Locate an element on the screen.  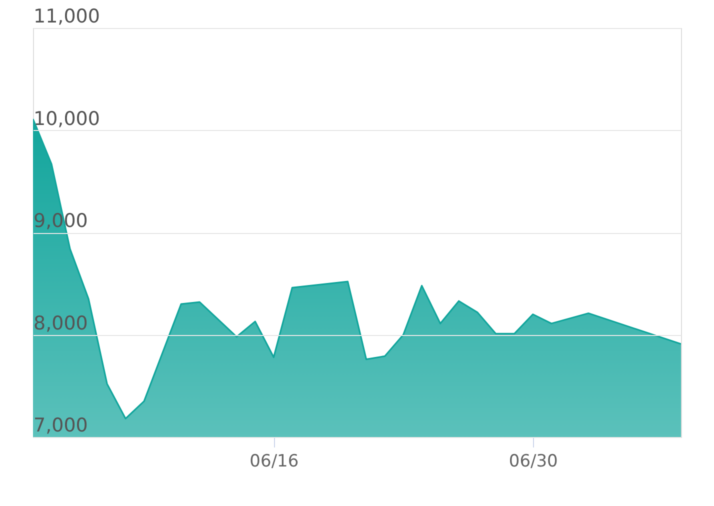
x-tick-label: 06/30 is located at coordinates (533, 462).